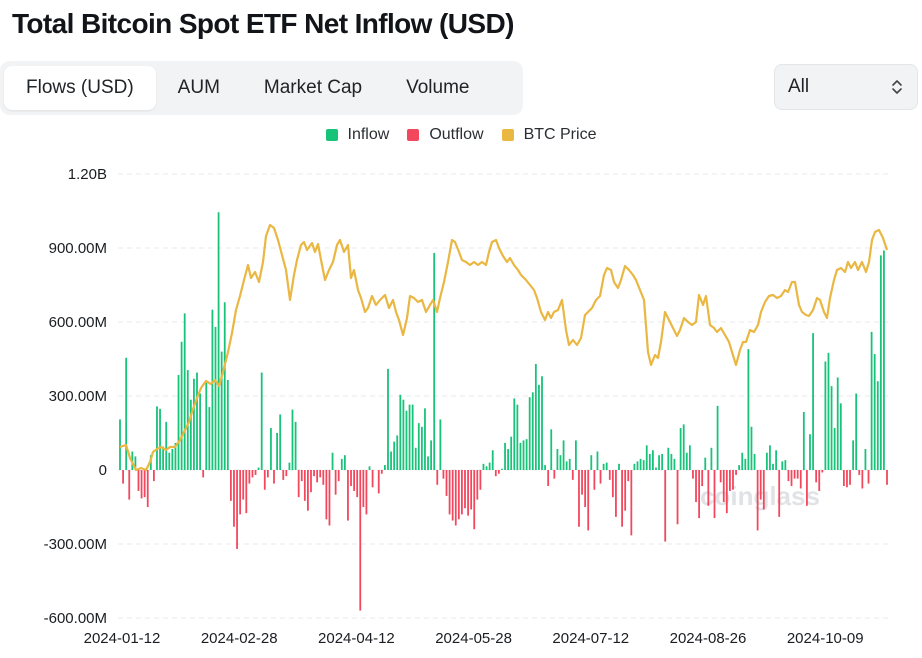 Image resolution: width=922 pixels, height=658 pixels. I want to click on legend-item-inflow: Inflow, so click(357, 135).